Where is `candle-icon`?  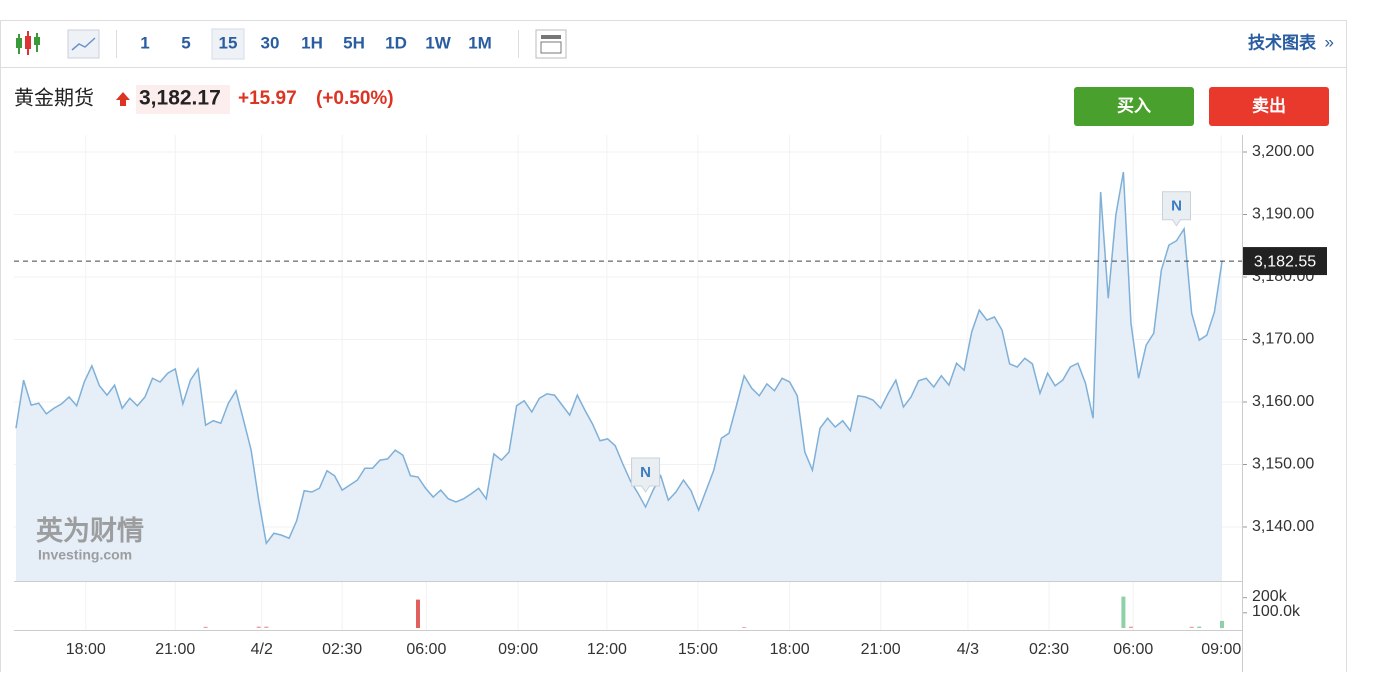 candle-icon is located at coordinates (28, 43).